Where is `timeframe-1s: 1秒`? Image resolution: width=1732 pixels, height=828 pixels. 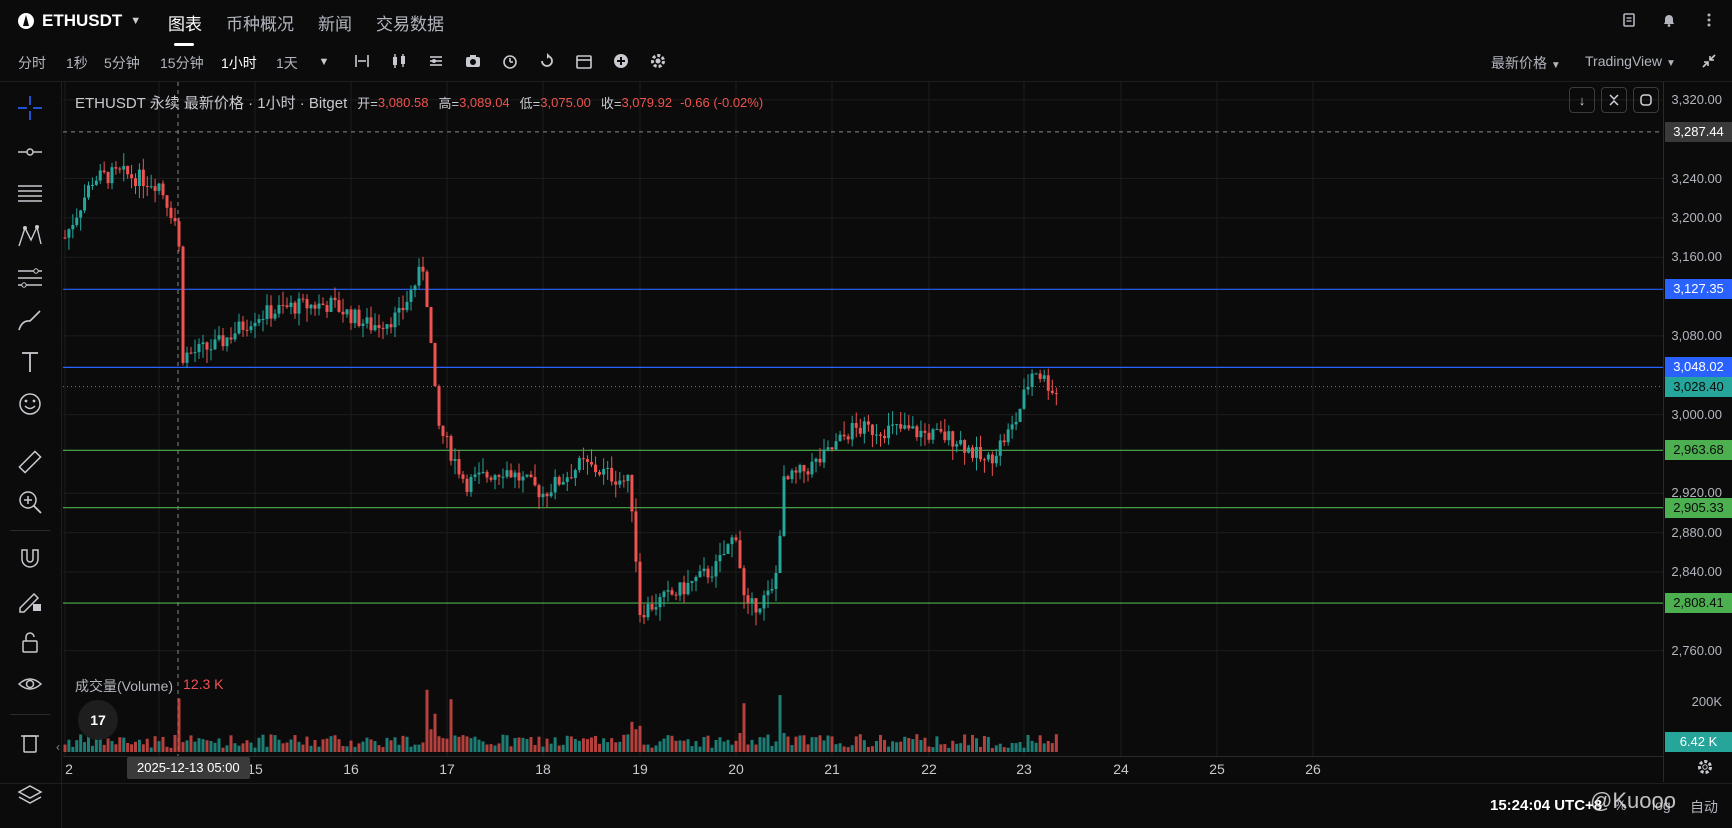 timeframe-1s: 1秒 is located at coordinates (77, 63).